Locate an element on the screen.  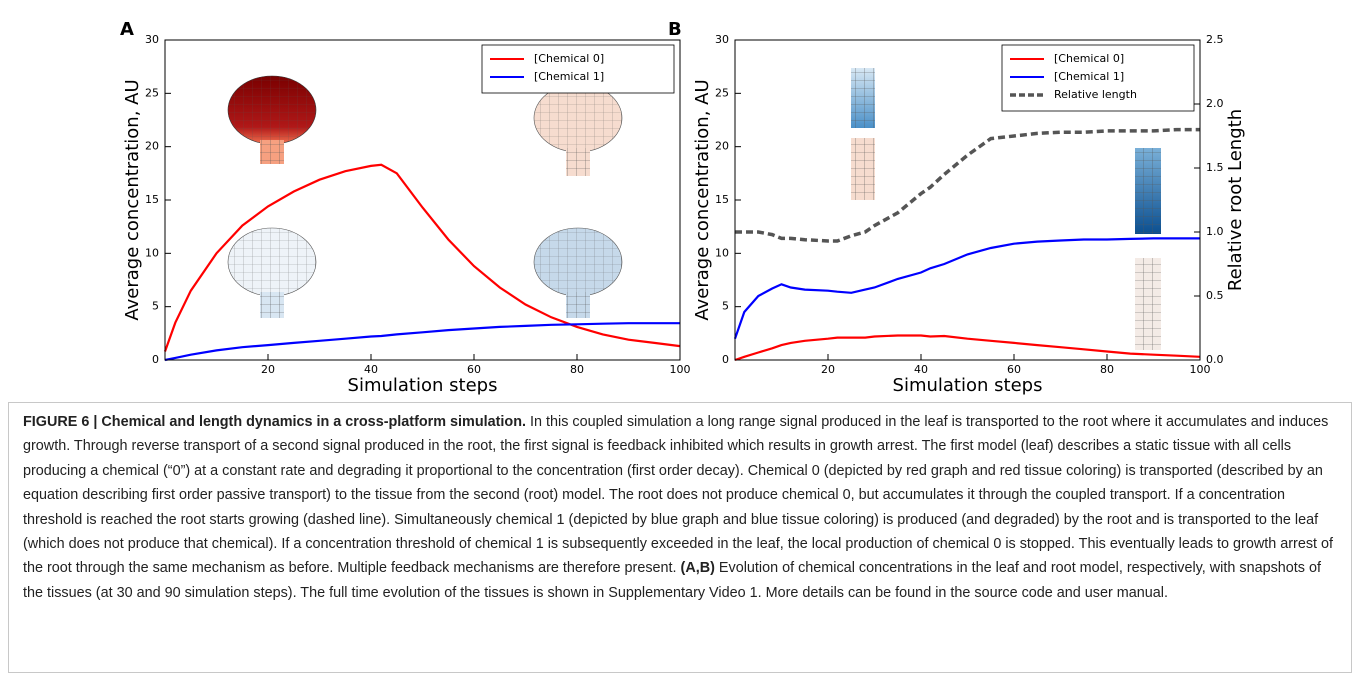
caption-panels: (A,B) is located at coordinates (697, 568).